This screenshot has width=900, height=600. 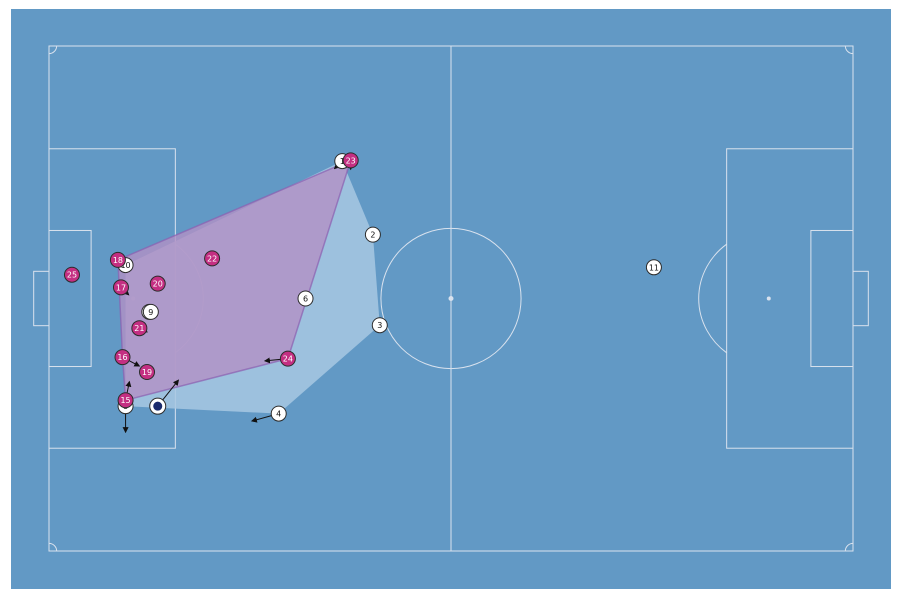 I want to click on attacking-player-9-number: 9, so click(x=150, y=312).